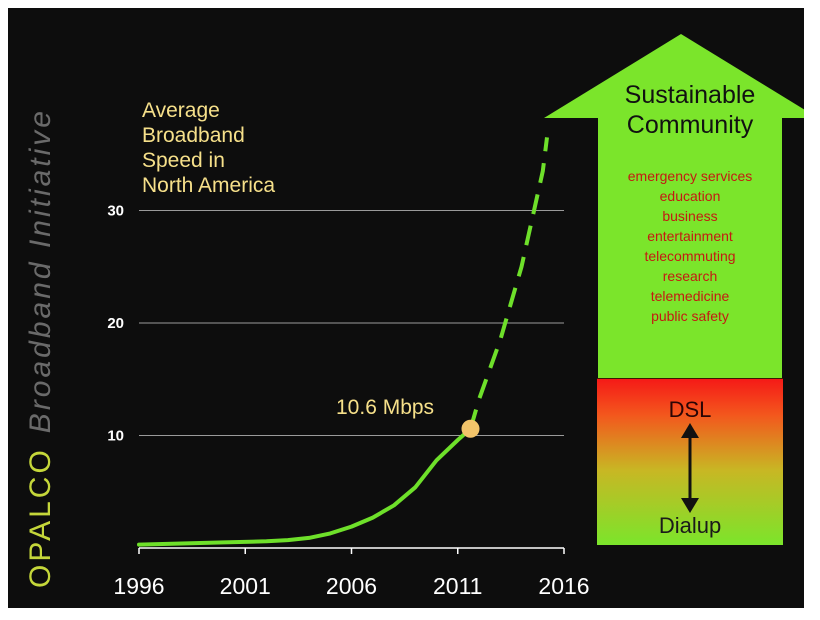  I want to click on benefit-item: entertainment, so click(690, 236).